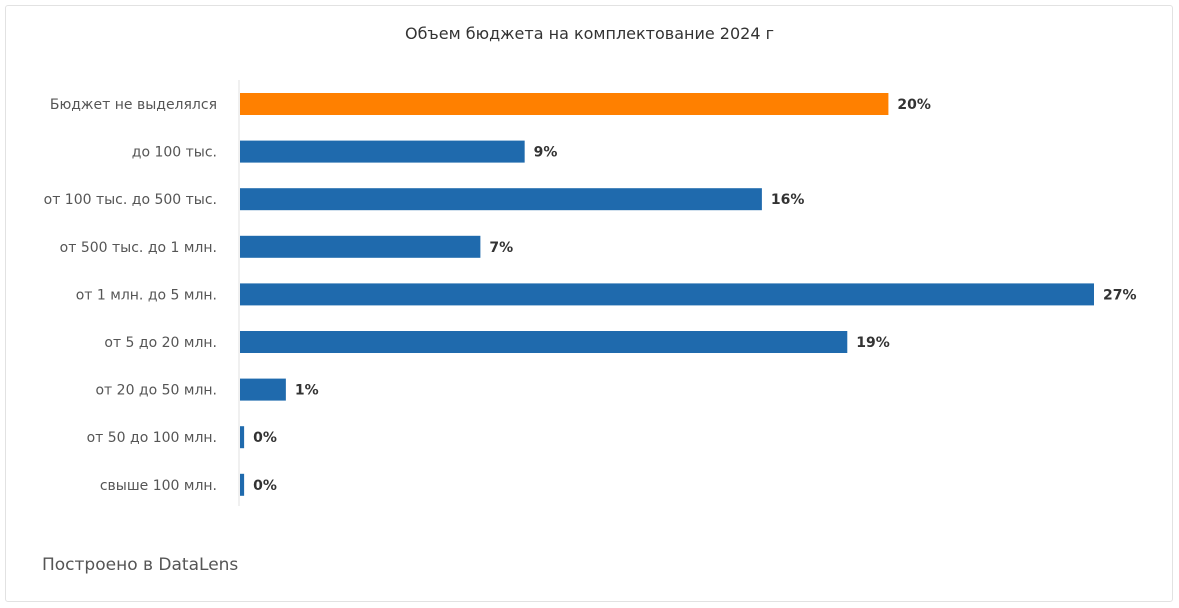  What do you see at coordinates (174, 153) in the screenshot?
I see `category-label: до 100 тыс.` at bounding box center [174, 153].